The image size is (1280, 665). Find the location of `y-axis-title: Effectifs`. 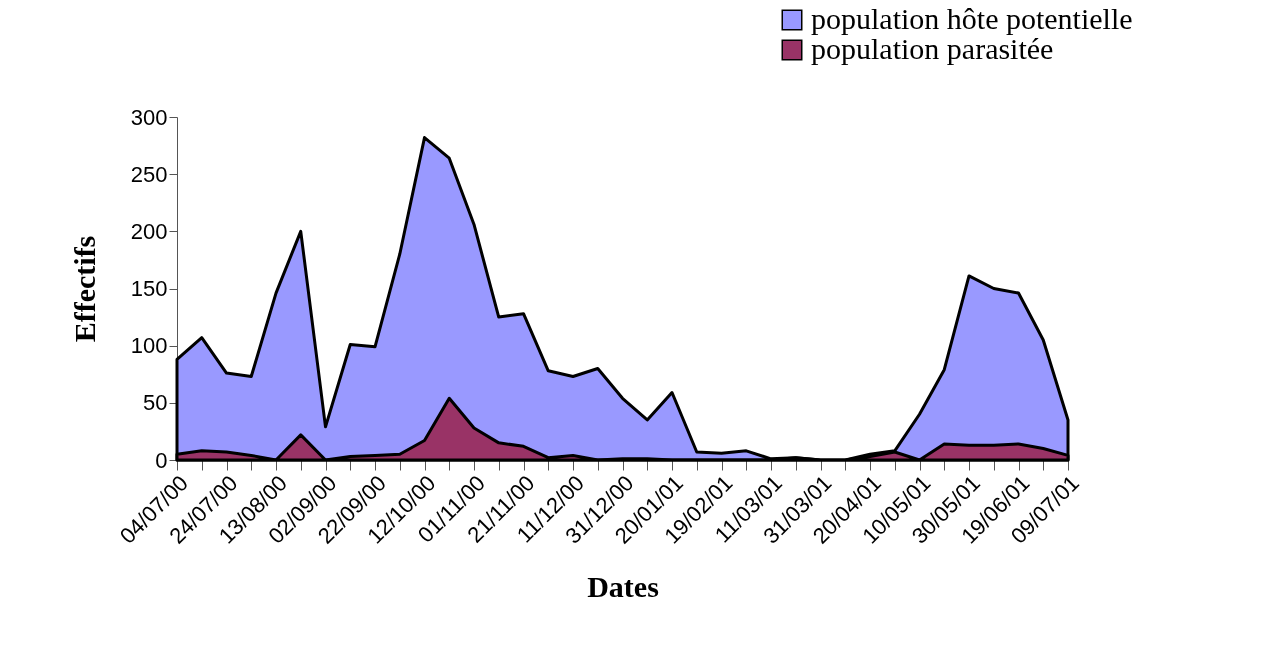

y-axis-title: Effectifs is located at coordinates (84, 289).